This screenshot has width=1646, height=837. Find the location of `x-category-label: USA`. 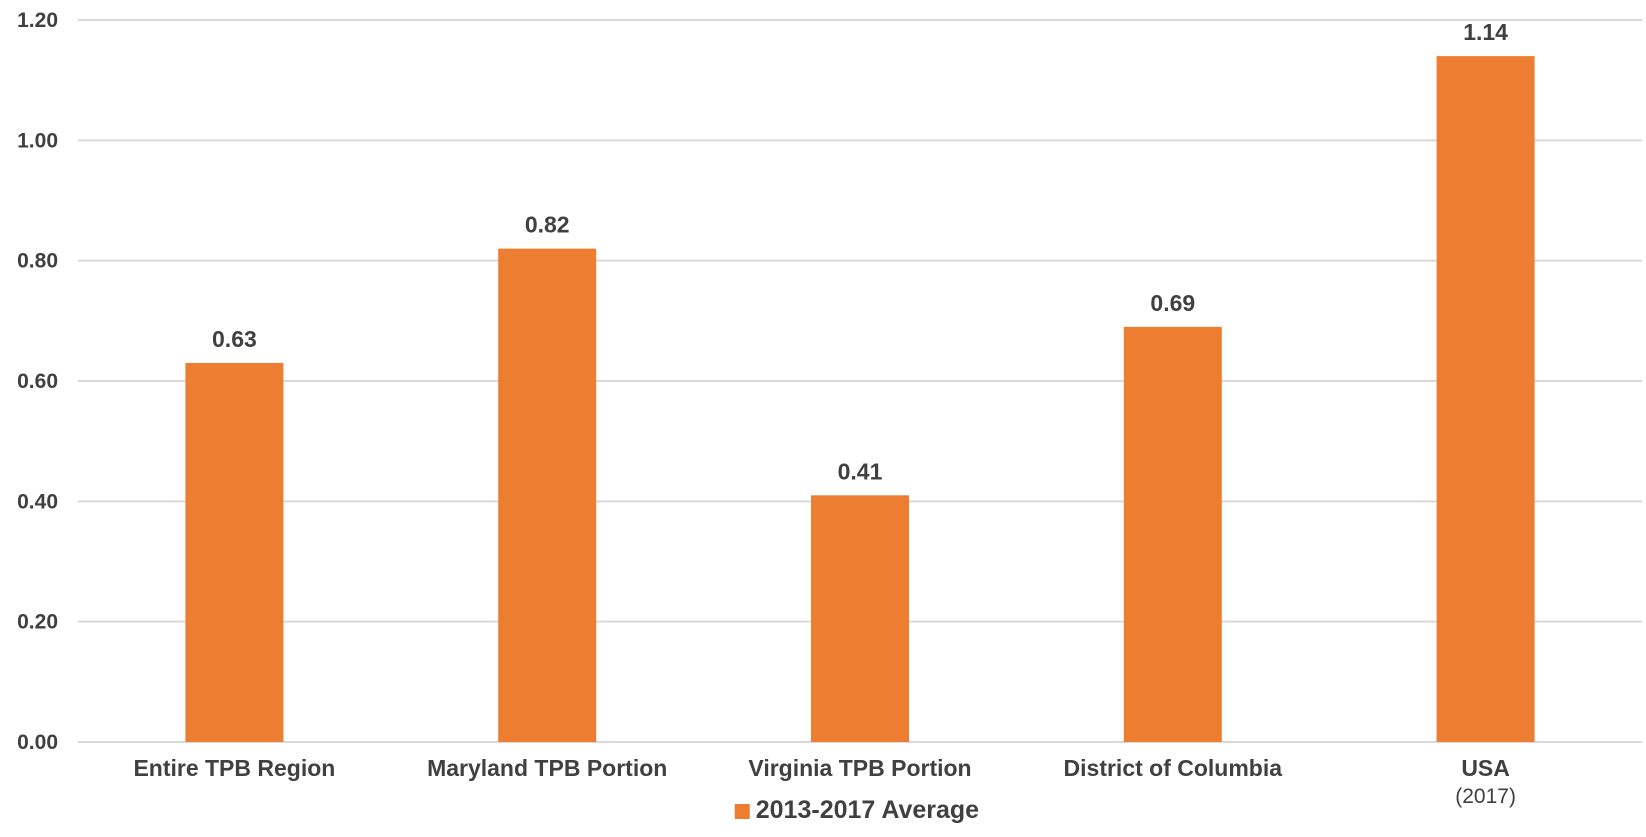

x-category-label: USA is located at coordinates (1485, 768).